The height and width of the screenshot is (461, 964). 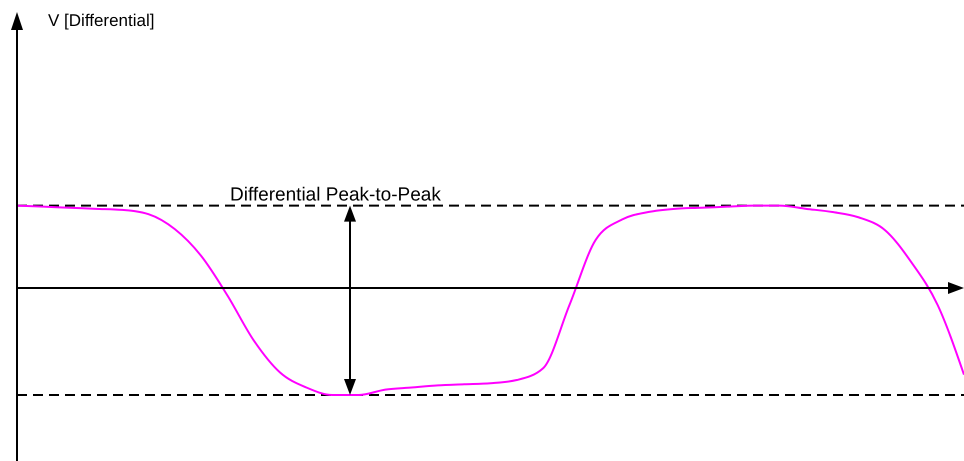 I want to click on text: V [Differential], so click(x=101, y=20).